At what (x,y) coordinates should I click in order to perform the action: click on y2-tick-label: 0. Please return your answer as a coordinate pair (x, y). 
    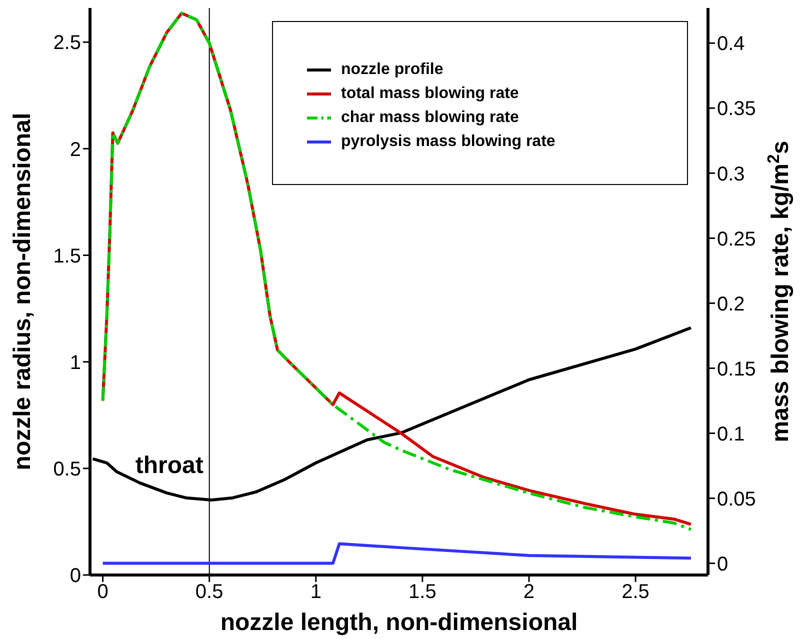
    Looking at the image, I should click on (722, 564).